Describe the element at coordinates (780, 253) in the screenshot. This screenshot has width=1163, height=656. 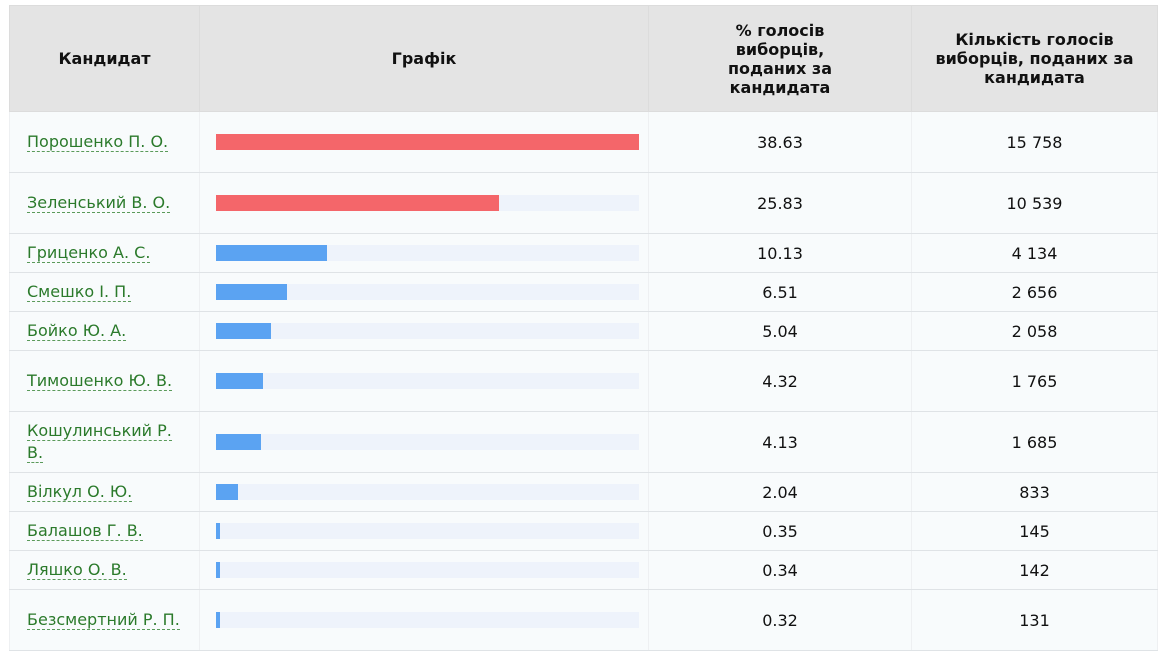
I see `percent-cell: 10.13` at that location.